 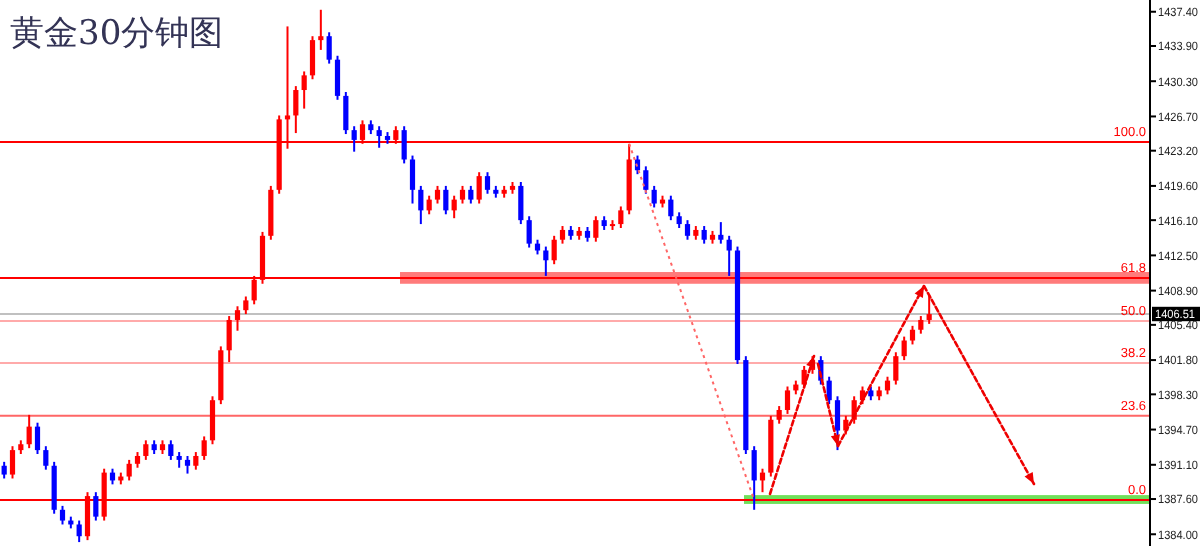 I want to click on text: 黄金30分钟图, so click(x=117, y=34).